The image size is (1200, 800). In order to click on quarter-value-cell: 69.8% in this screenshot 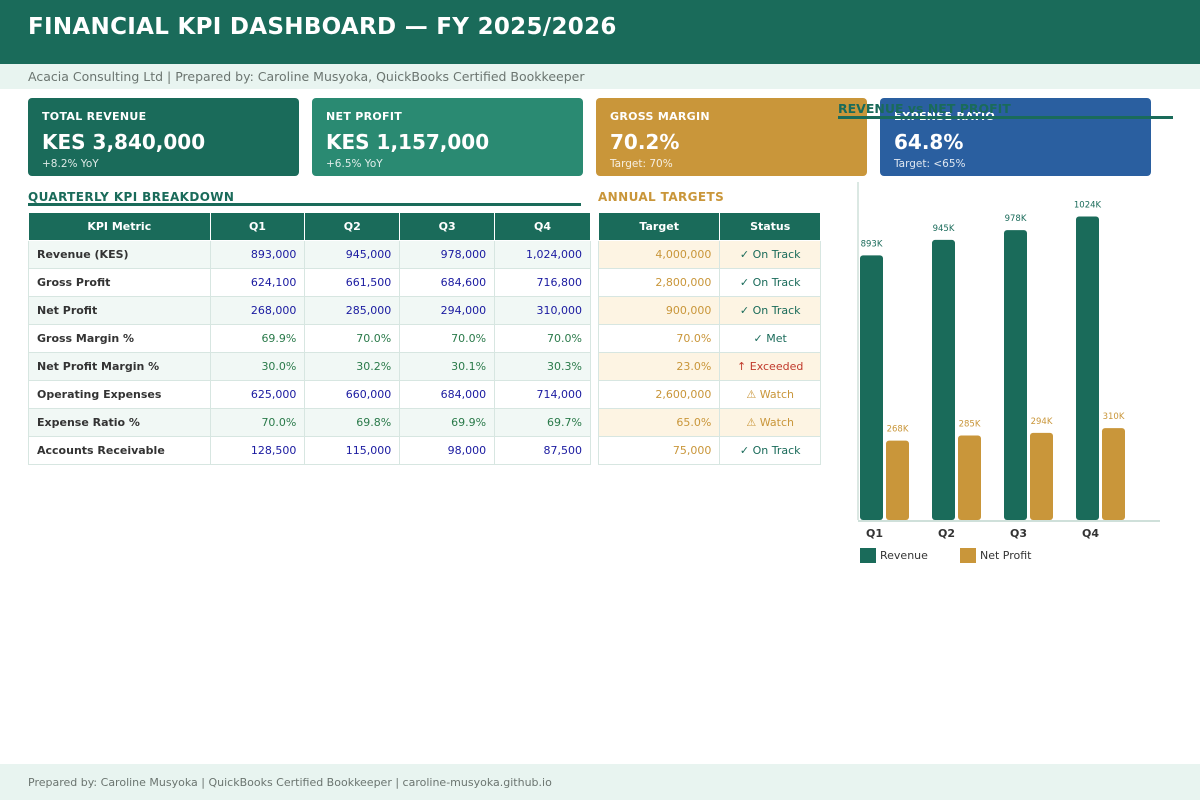, I will do `click(352, 422)`.